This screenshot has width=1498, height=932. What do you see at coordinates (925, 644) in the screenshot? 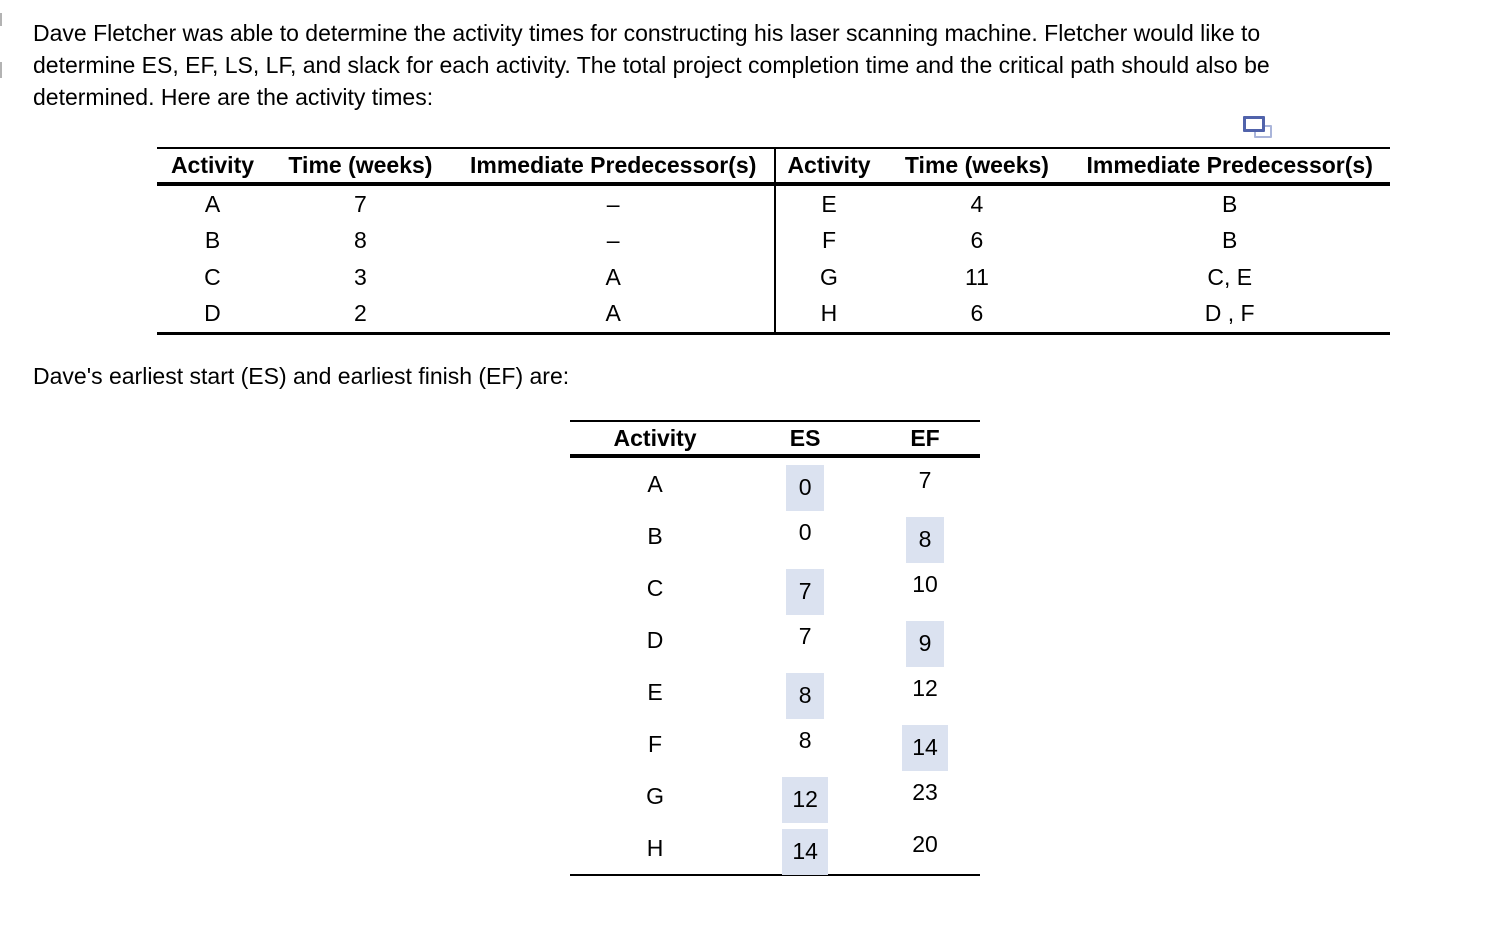
I see `ef-answer-field: 9` at bounding box center [925, 644].